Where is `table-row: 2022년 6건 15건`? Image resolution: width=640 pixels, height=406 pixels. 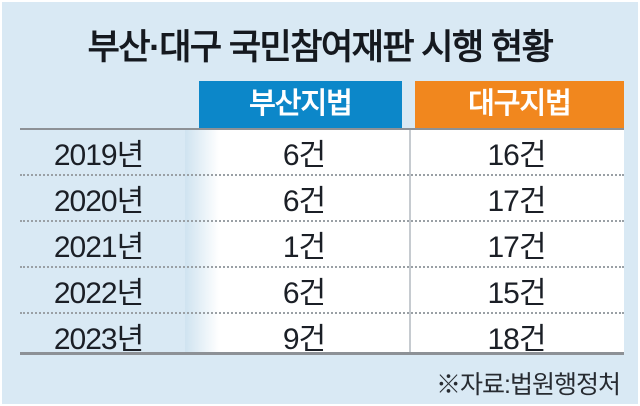
table-row: 2022년 6건 15건 is located at coordinates (322, 291).